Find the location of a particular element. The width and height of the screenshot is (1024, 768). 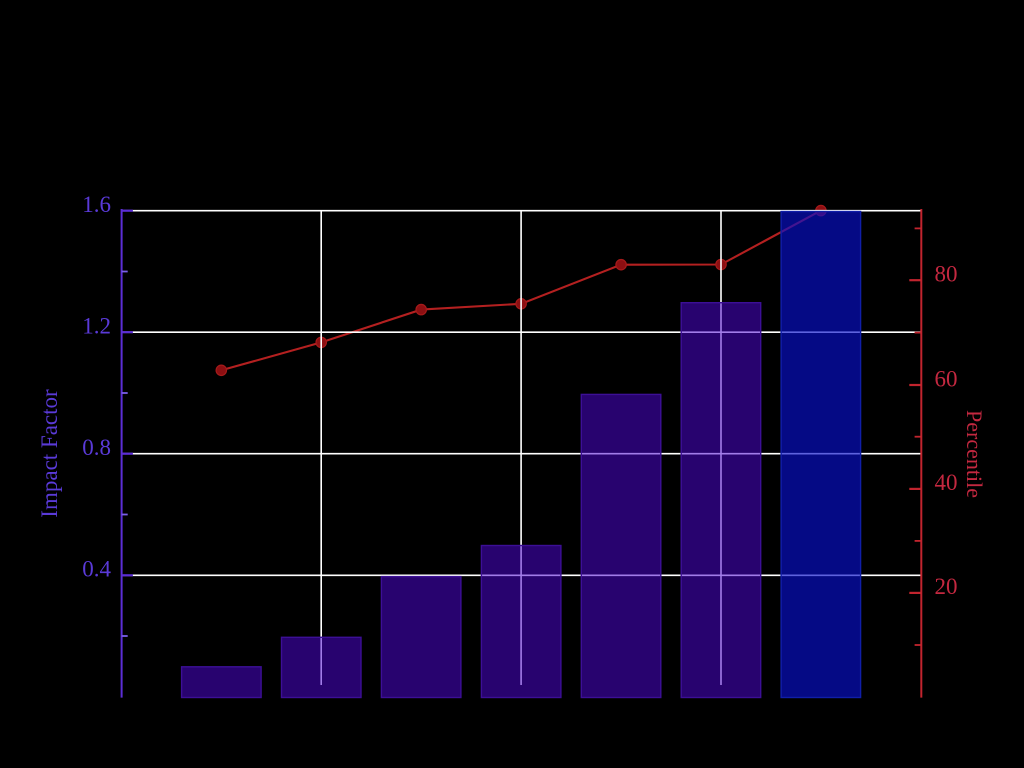

svg-text: 40 is located at coordinates (946, 482).